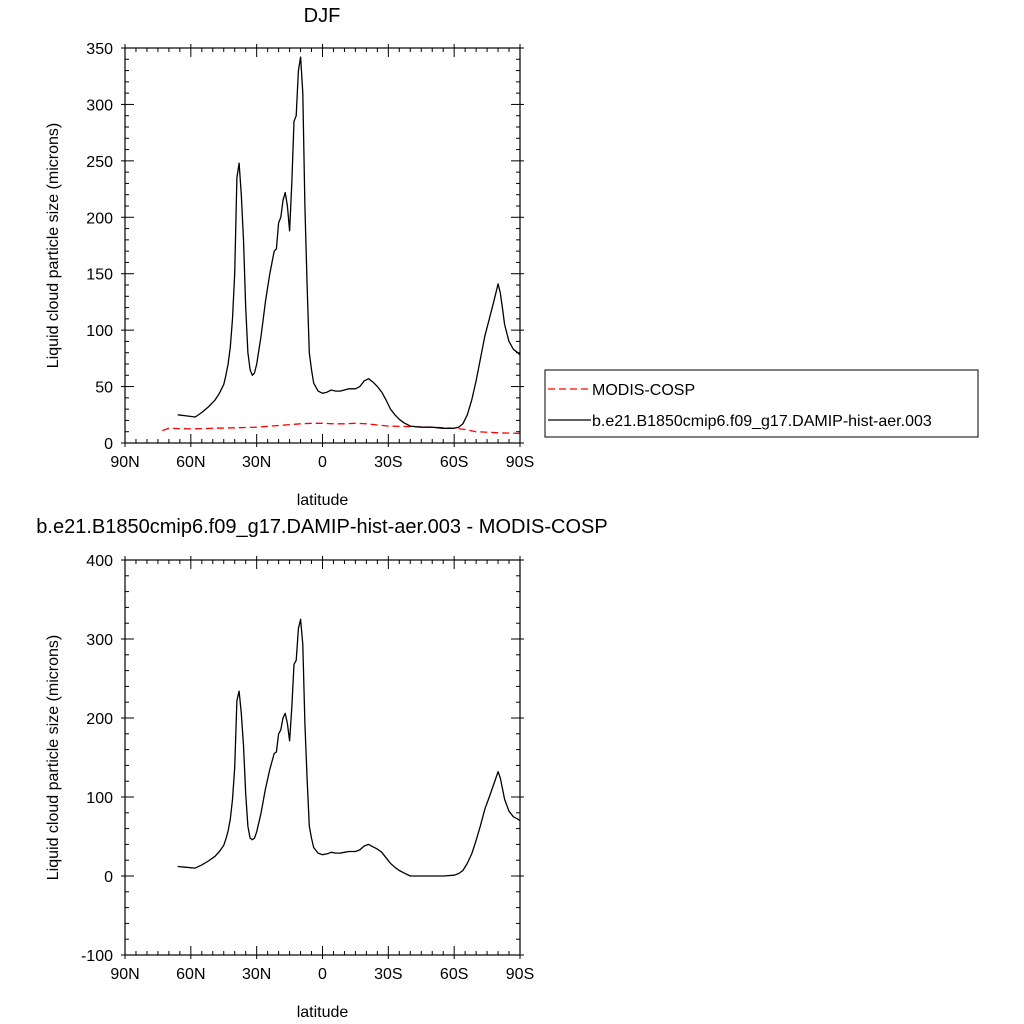 This screenshot has width=1024, height=1024. I want to click on legend-box, so click(761, 403).